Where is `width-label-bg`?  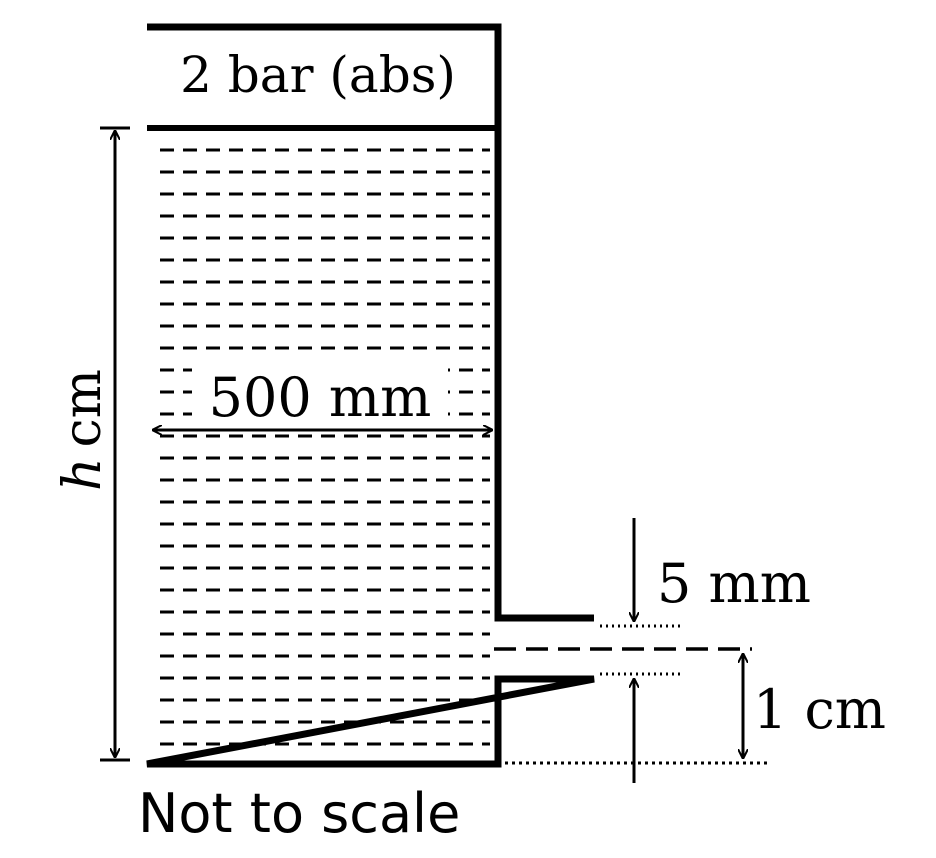
width-label-bg is located at coordinates (320, 391).